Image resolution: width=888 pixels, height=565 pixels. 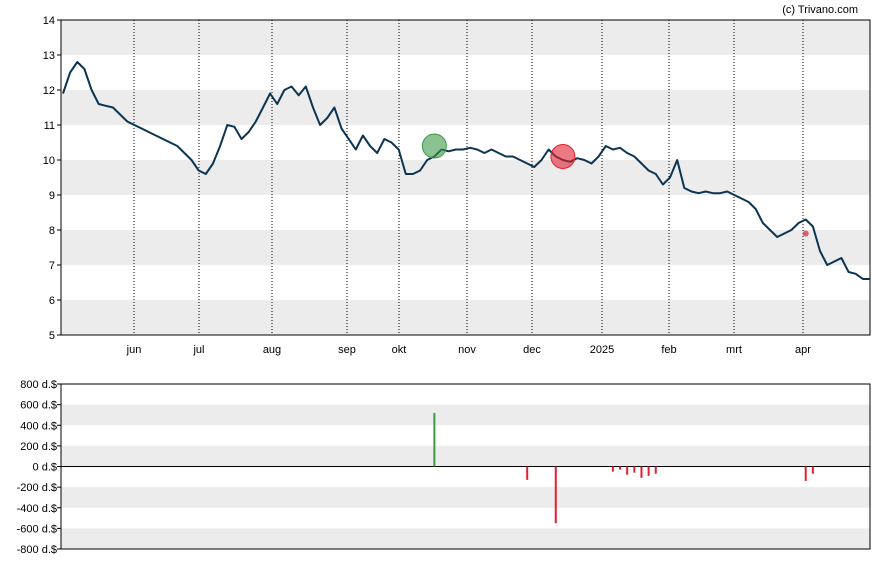 I want to click on x-tick-label: feb, so click(x=668, y=350).